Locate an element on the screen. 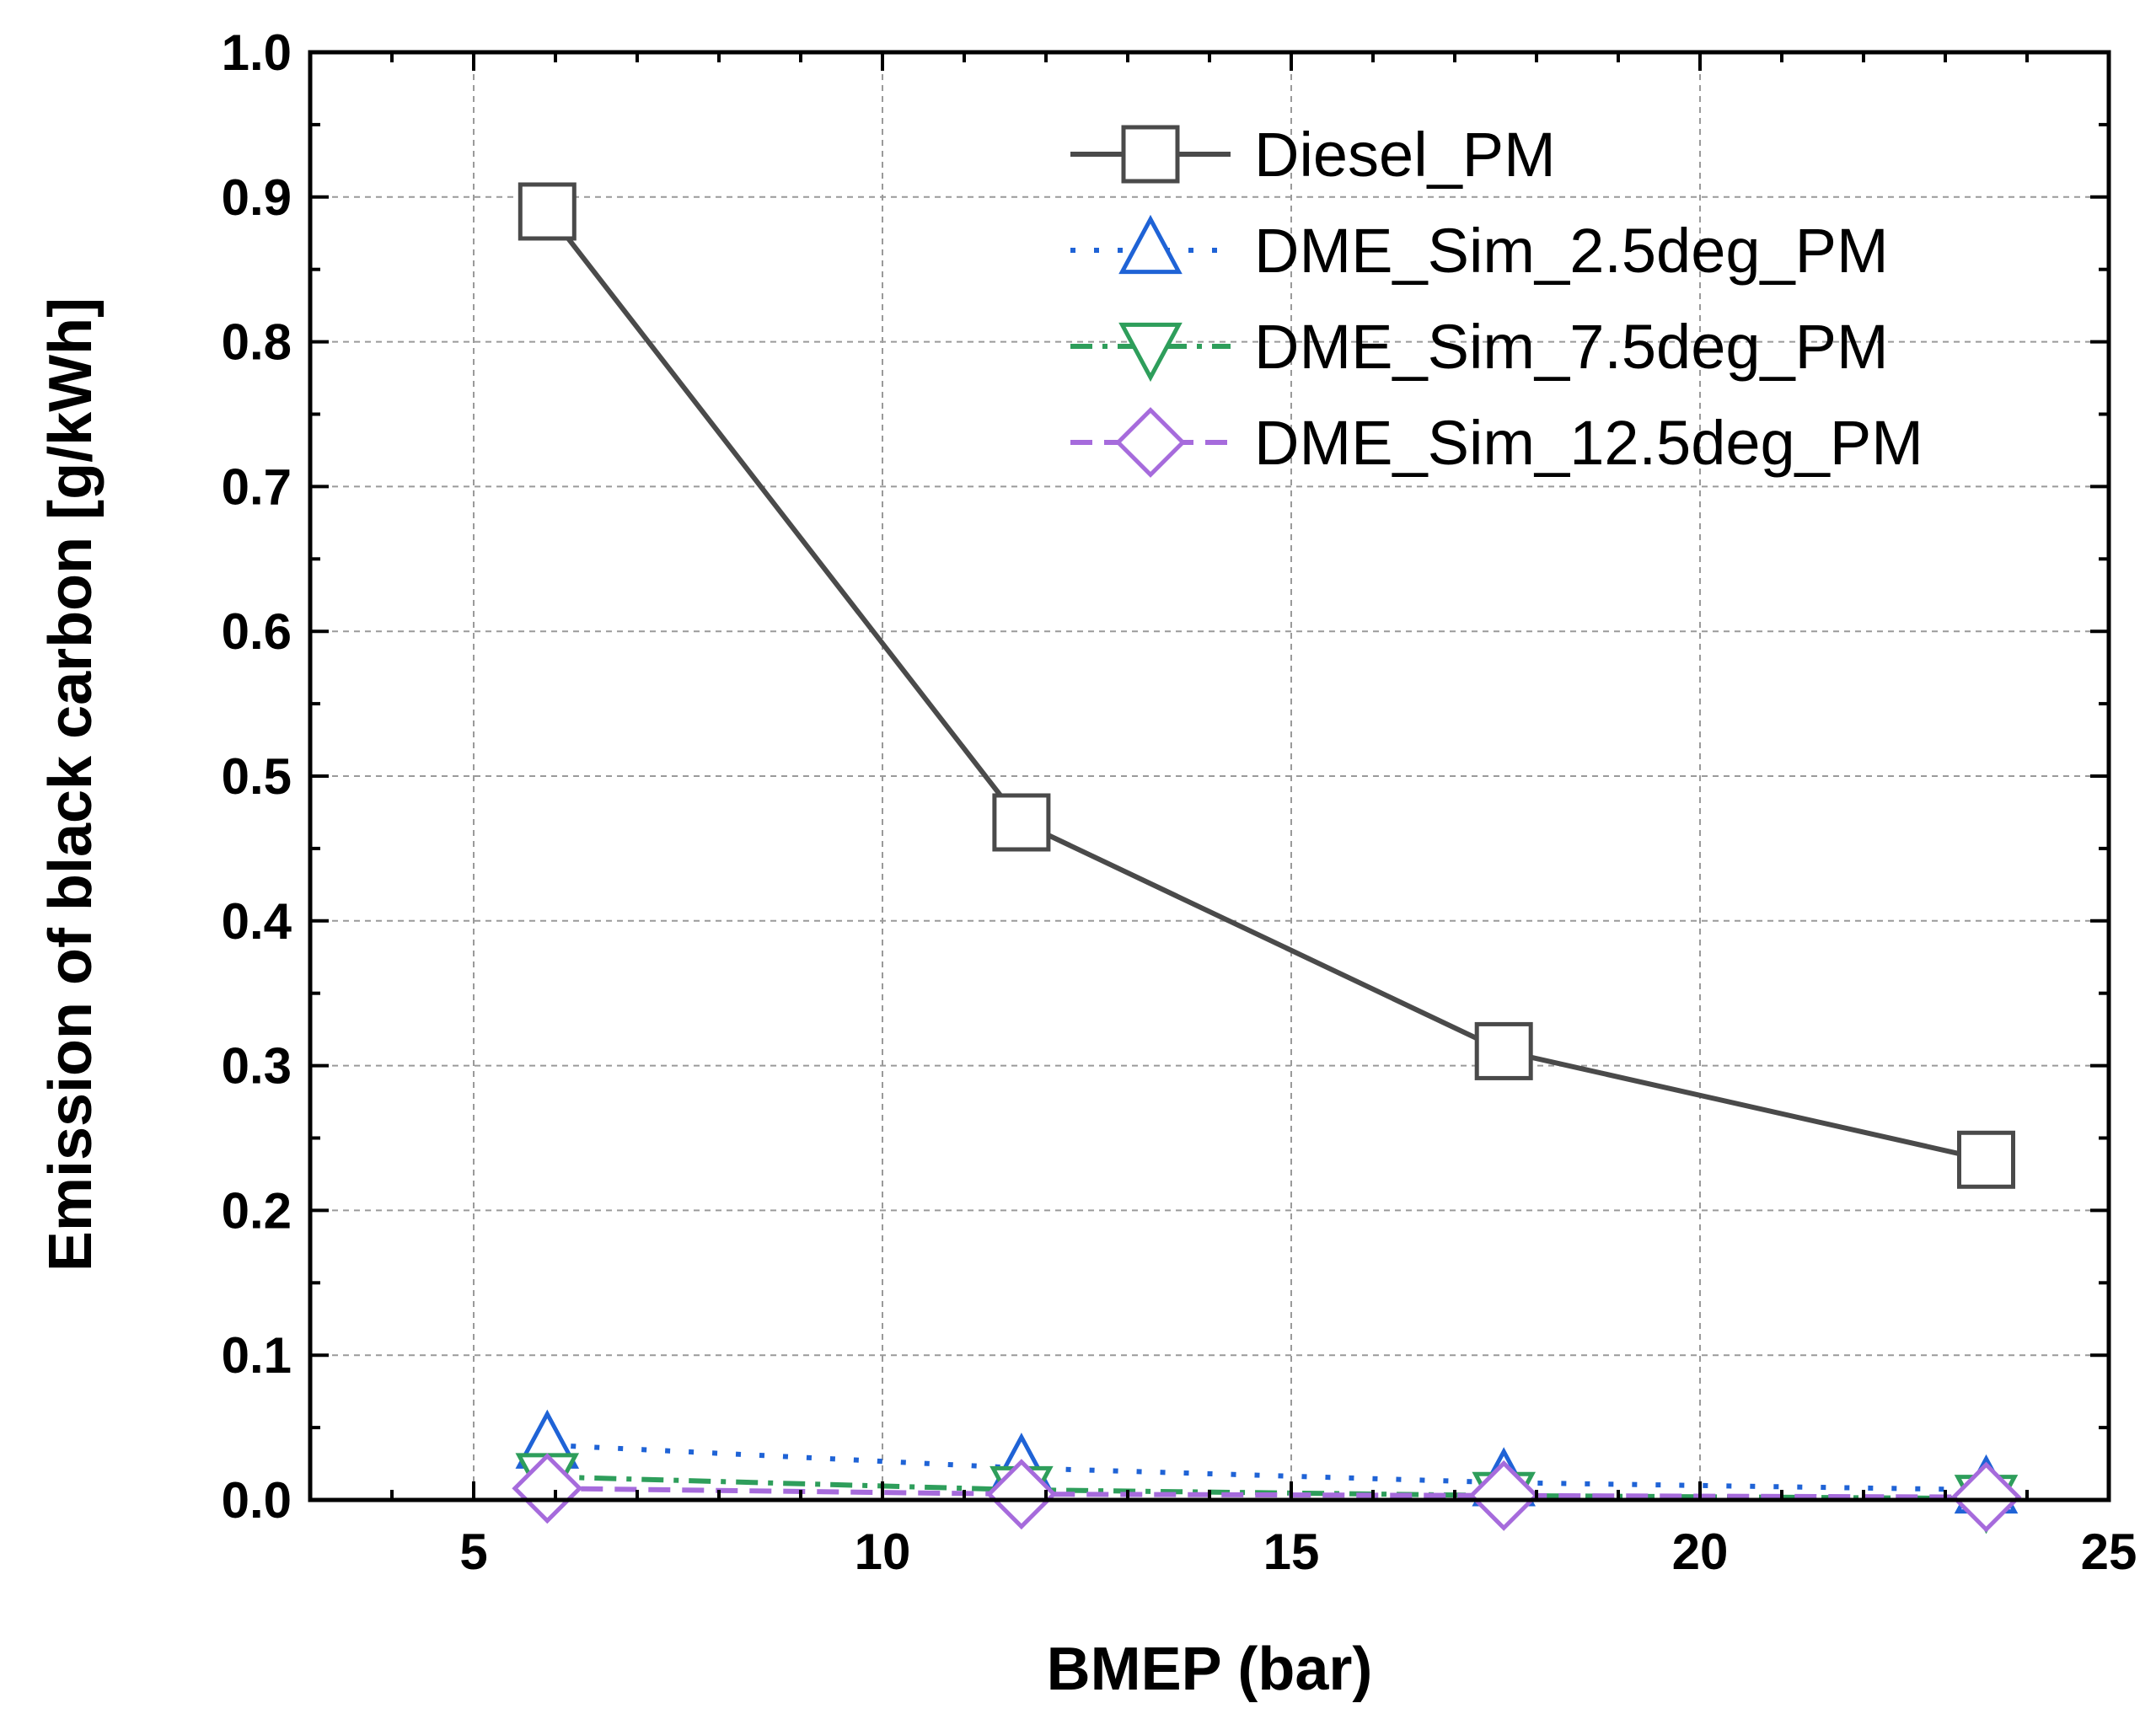 The height and width of the screenshot is (1730, 2156). x-tick-label: 15 is located at coordinates (1291, 1552).